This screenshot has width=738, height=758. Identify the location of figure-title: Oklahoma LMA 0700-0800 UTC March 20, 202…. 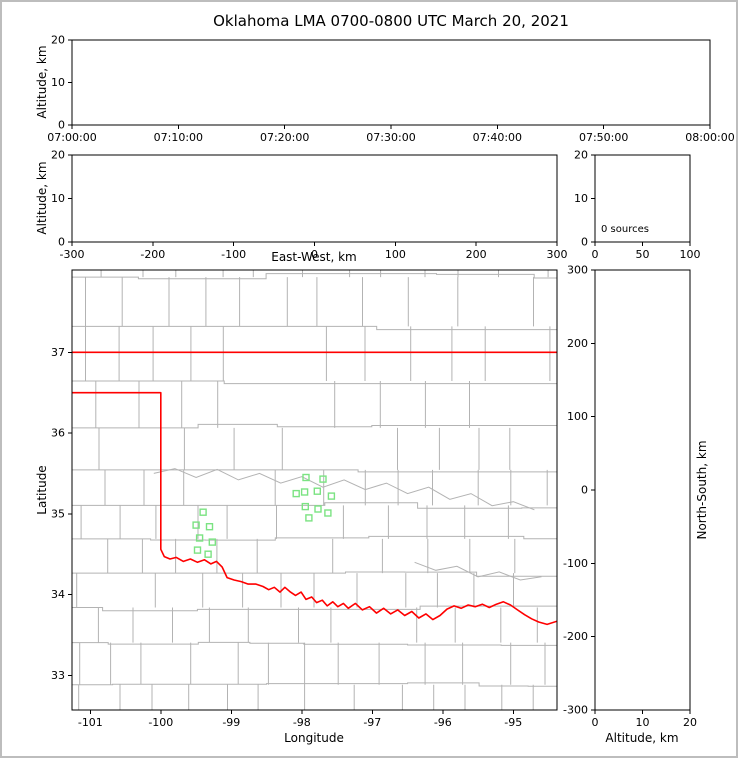
(391, 21).